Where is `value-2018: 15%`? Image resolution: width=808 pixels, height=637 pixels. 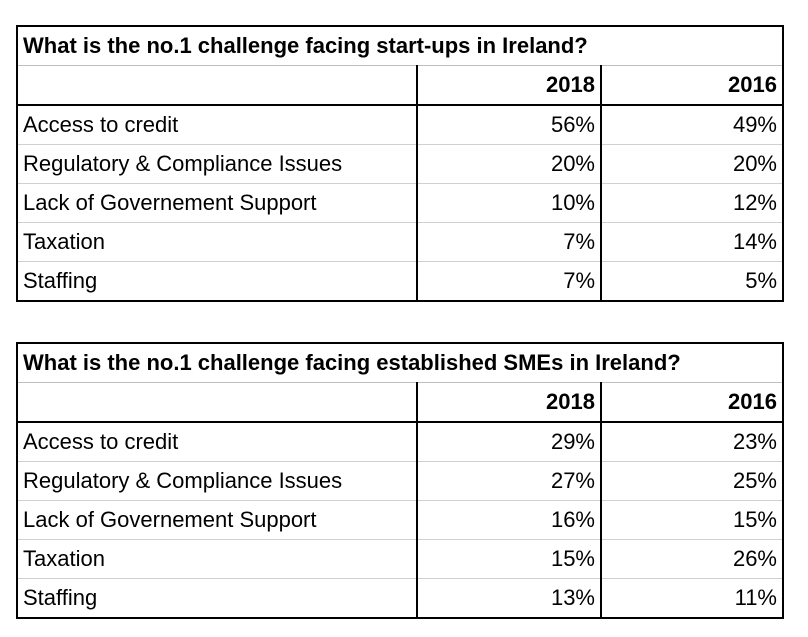
value-2018: 15% is located at coordinates (509, 559).